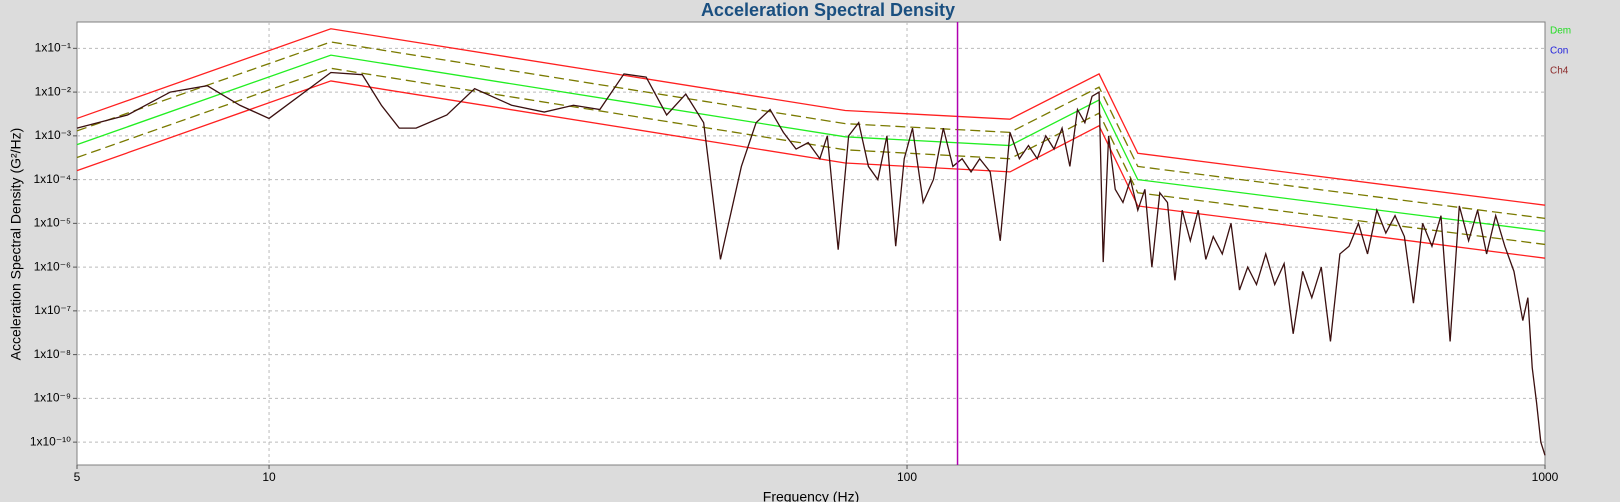  Describe the element at coordinates (50, 441) in the screenshot. I see `y-tick-label: 1x10⁻¹⁰` at that location.